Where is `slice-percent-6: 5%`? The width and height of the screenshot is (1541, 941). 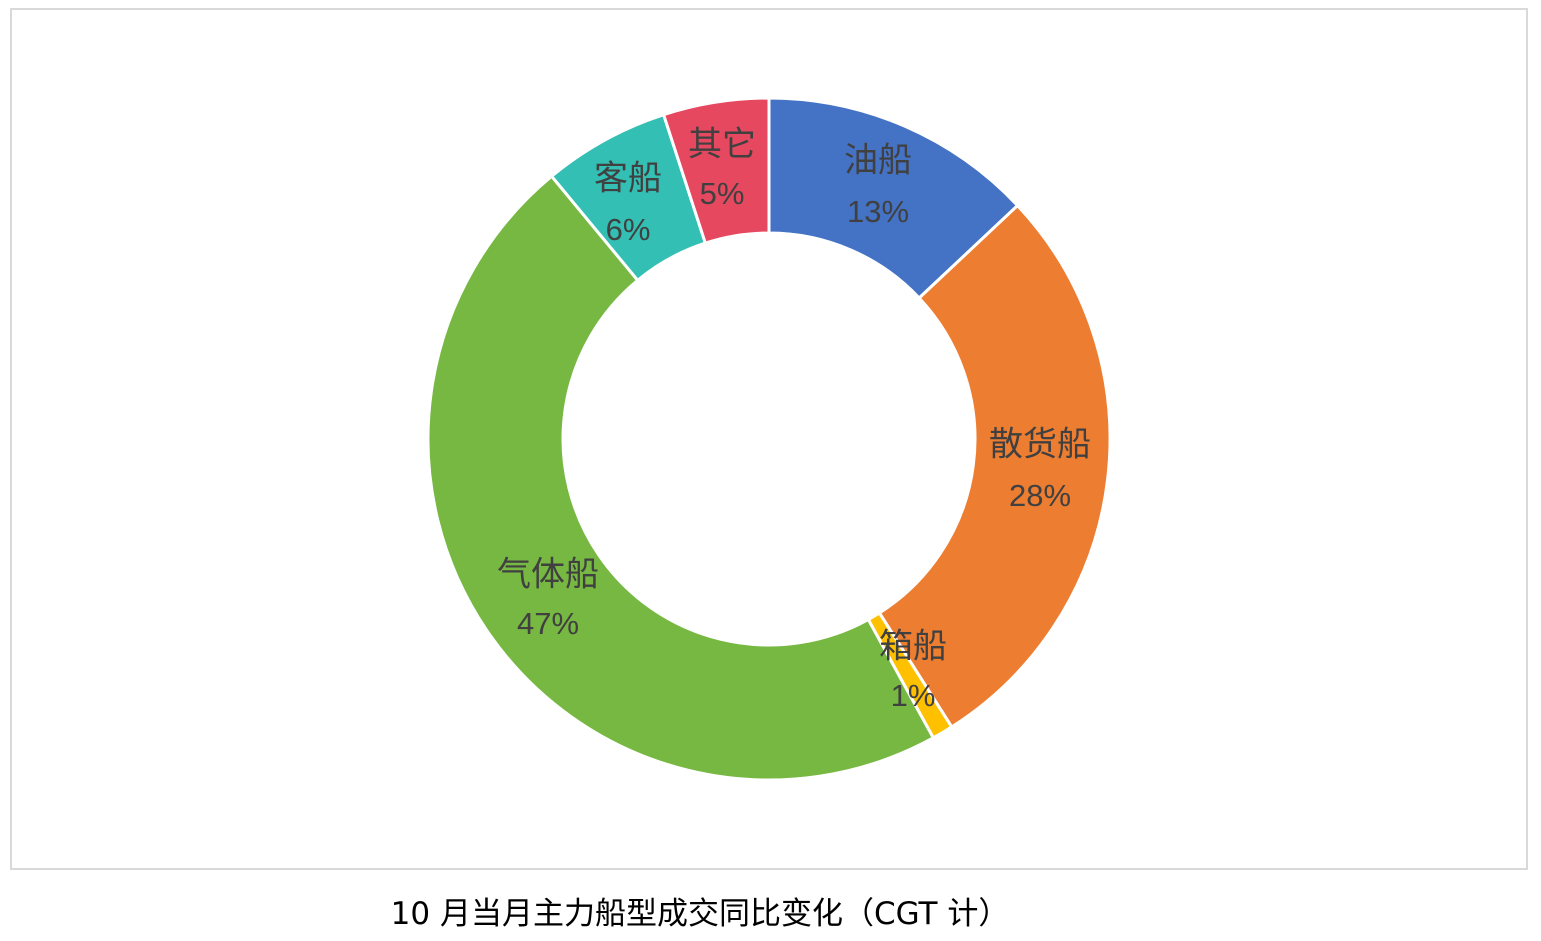
slice-percent-6: 5% is located at coordinates (722, 193).